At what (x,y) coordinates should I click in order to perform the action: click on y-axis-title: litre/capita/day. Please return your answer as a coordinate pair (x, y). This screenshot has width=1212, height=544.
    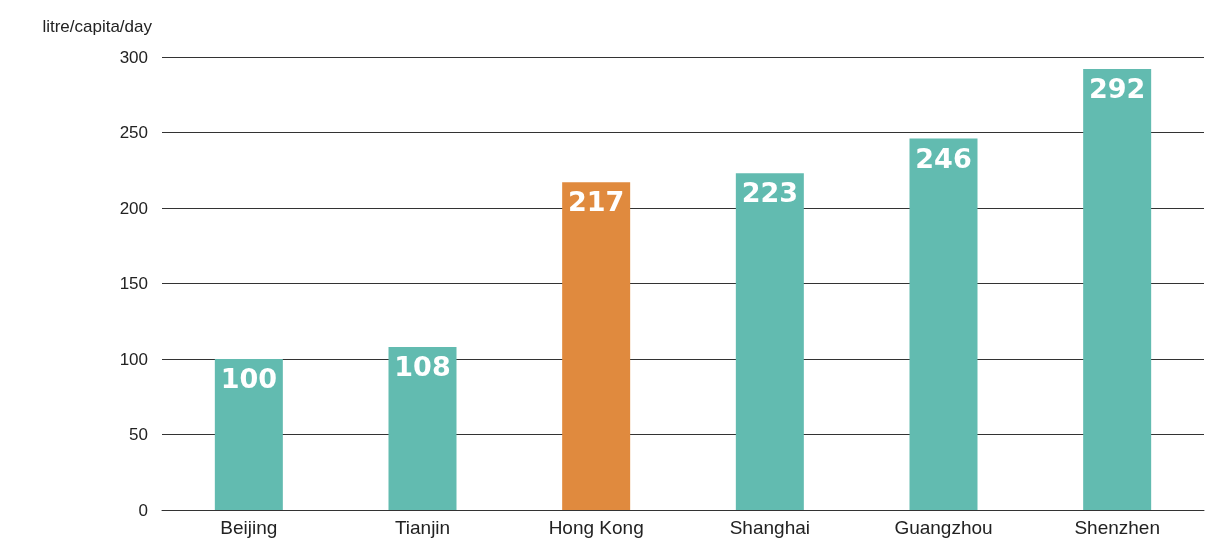
    Looking at the image, I should click on (97, 26).